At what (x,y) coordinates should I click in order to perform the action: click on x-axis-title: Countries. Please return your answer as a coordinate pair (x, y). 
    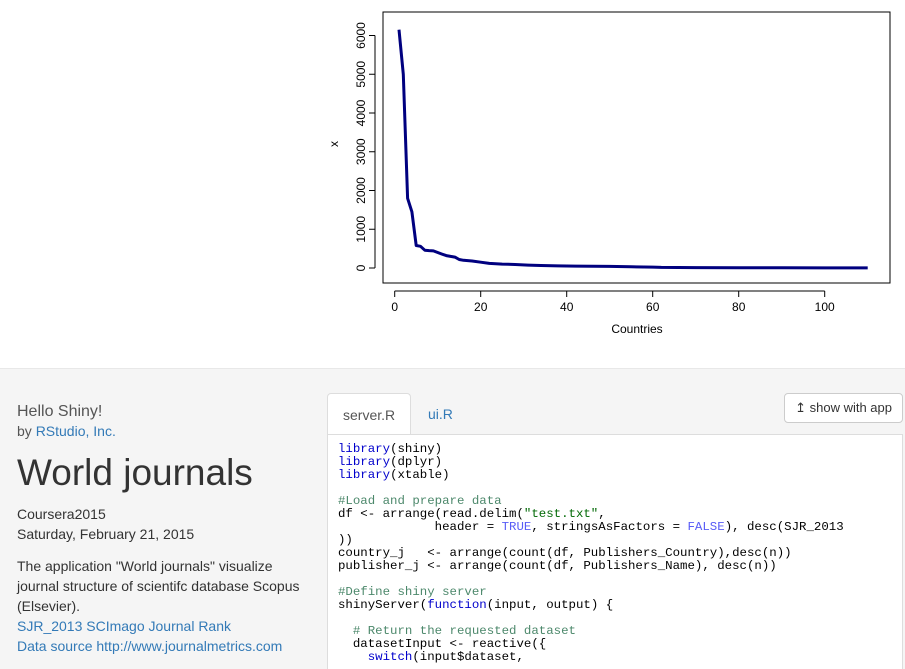
    Looking at the image, I should click on (636, 329).